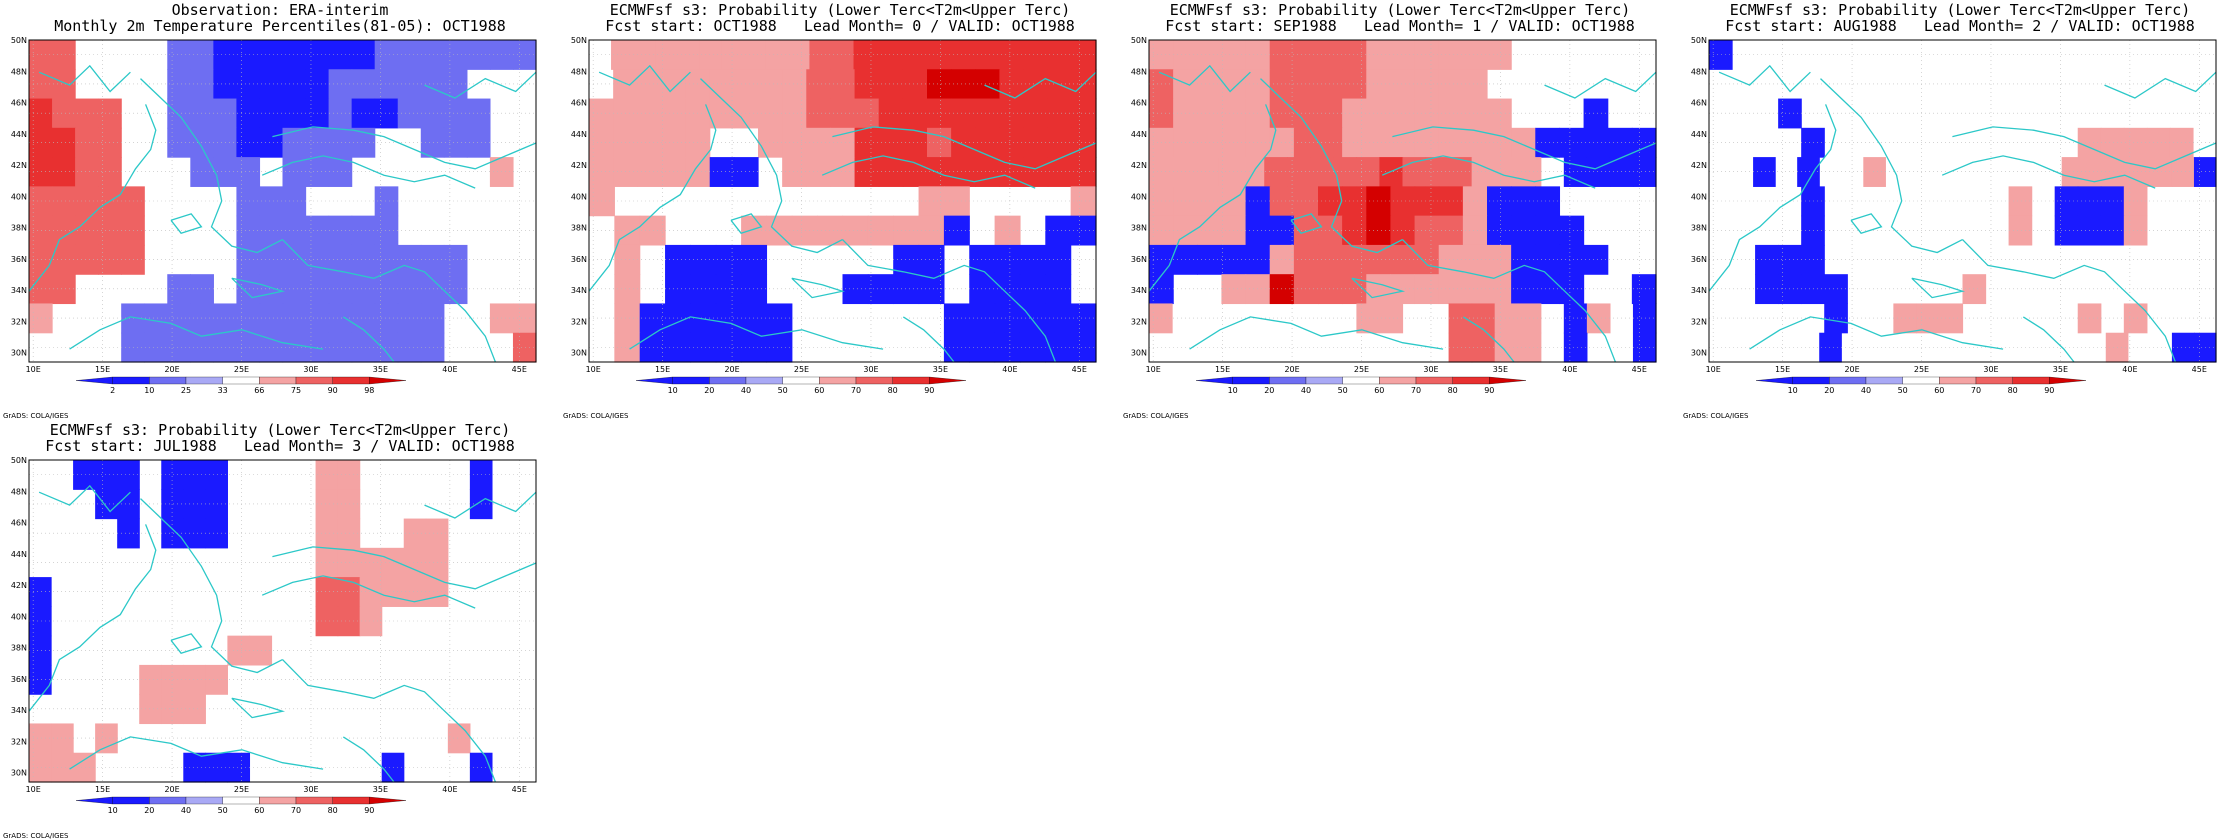  What do you see at coordinates (579, 228) in the screenshot?
I see `lat-tick-label: 38N` at bounding box center [579, 228].